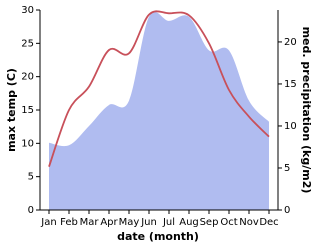 This screenshot has width=320, height=247. Describe the element at coordinates (268, 222) in the screenshot. I see `x-tick-label: Dec` at that location.